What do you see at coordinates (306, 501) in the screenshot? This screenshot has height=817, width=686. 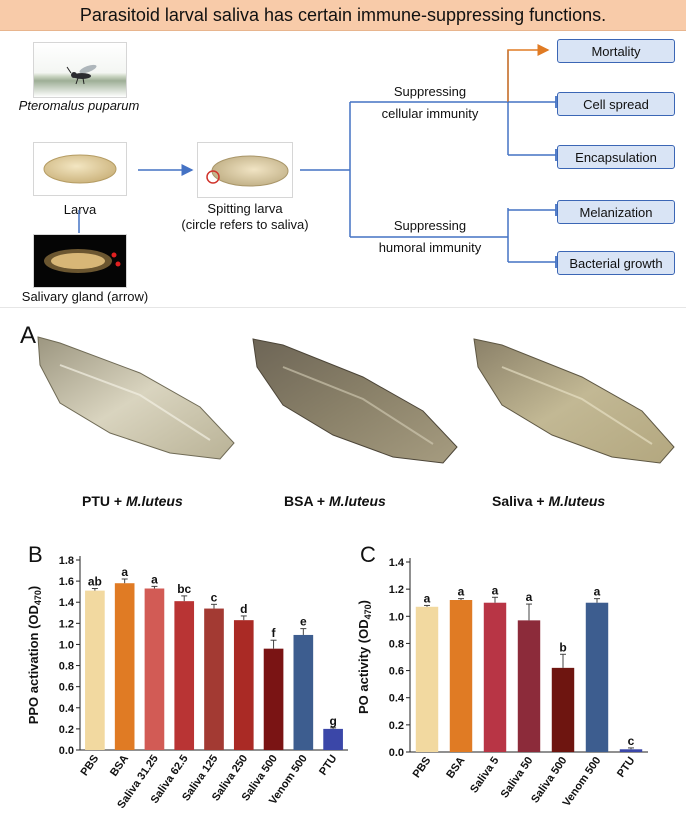 I see `caption-bsa-prefix: BSA +` at bounding box center [306, 501].